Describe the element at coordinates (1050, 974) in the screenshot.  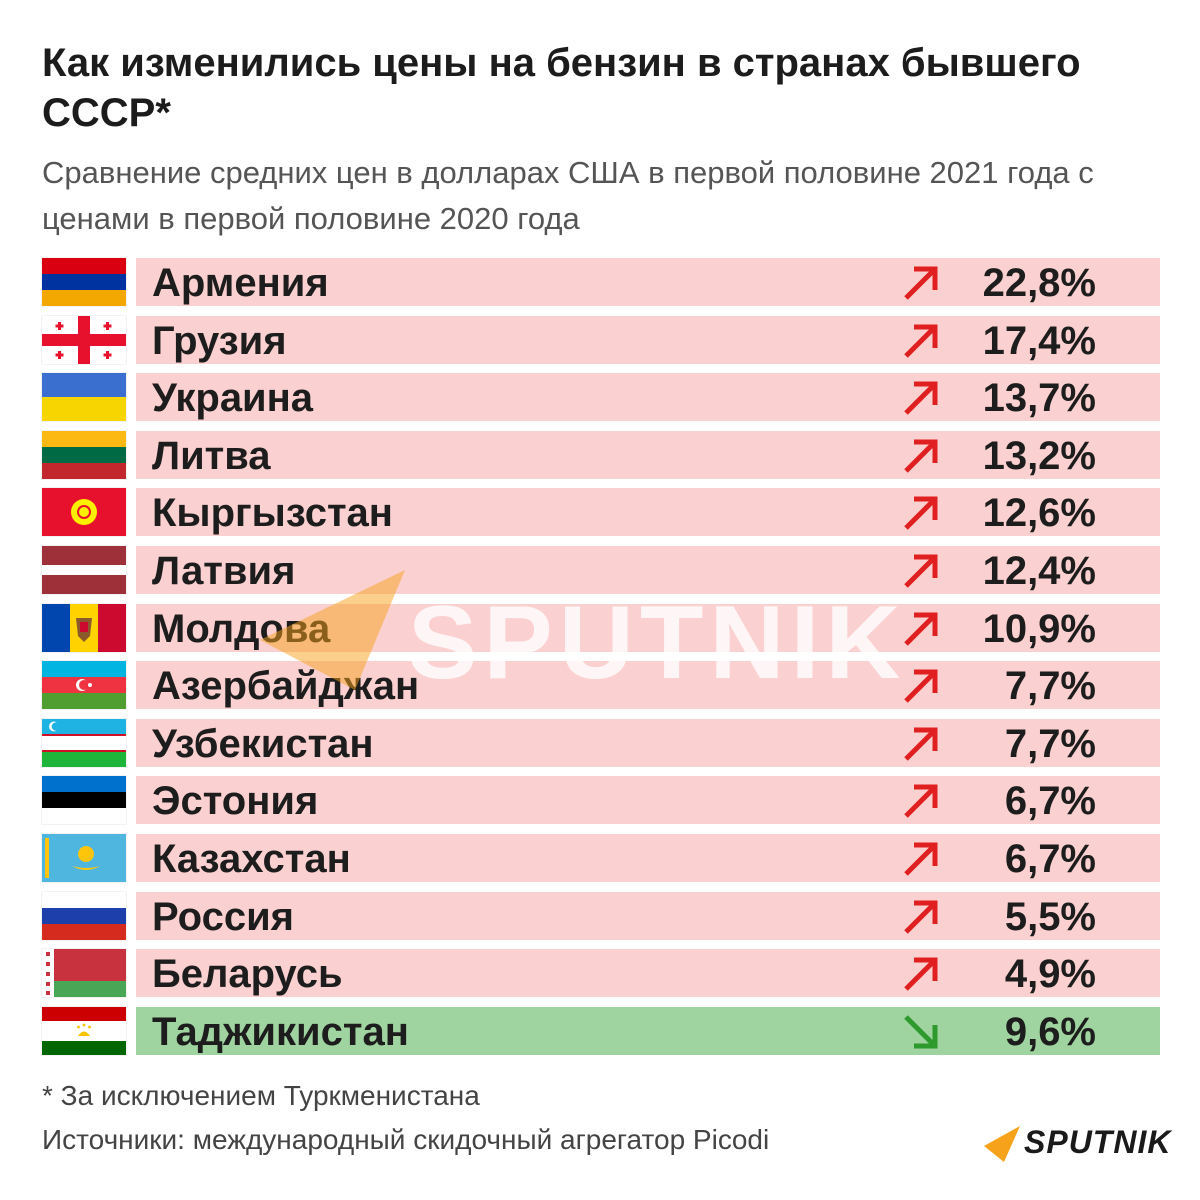
I see `price-change-value: 4,9%` at that location.